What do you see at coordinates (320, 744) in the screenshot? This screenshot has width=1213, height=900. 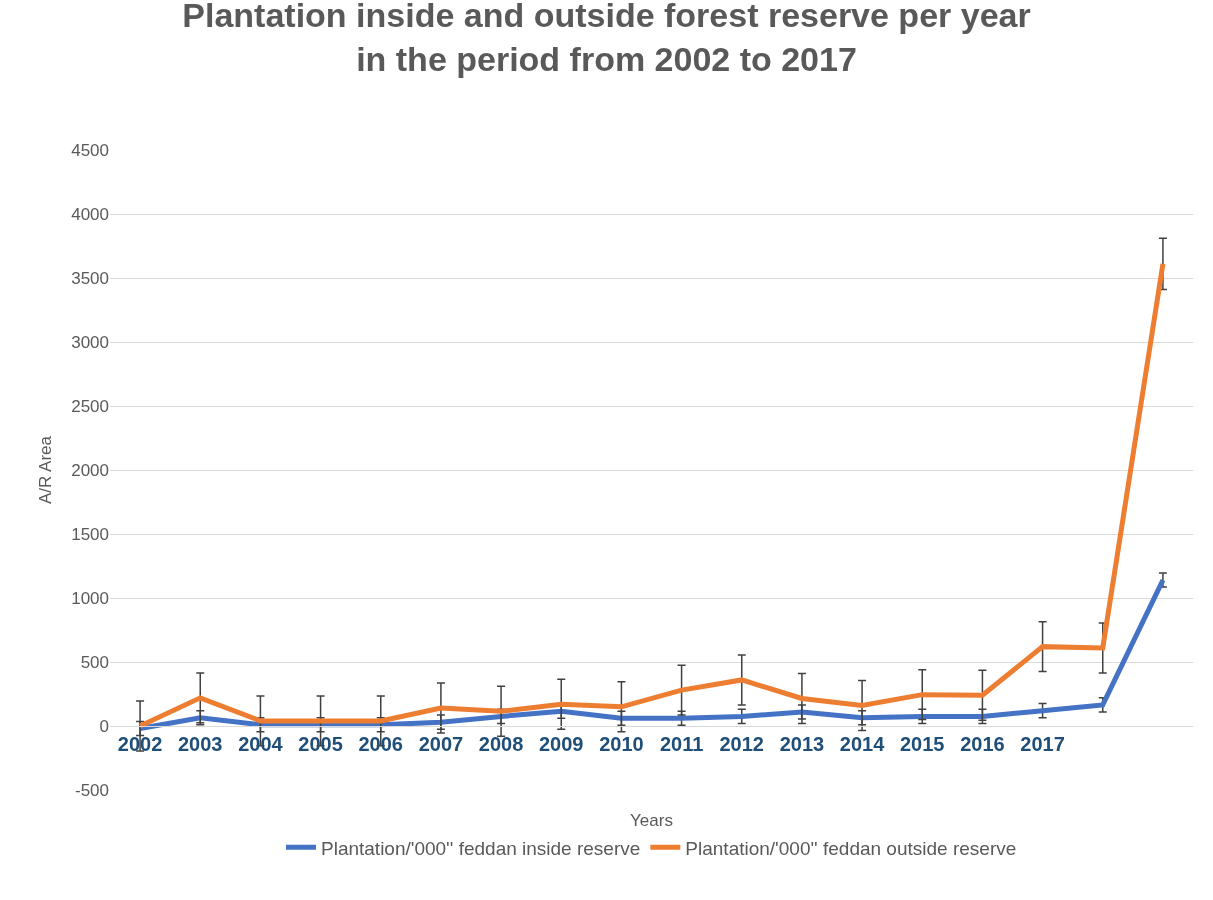 I see `x-tick-label: 2005` at bounding box center [320, 744].